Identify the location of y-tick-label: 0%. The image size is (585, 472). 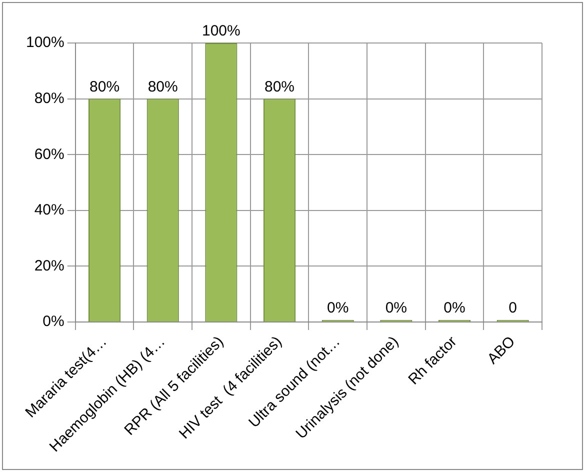
(53, 321).